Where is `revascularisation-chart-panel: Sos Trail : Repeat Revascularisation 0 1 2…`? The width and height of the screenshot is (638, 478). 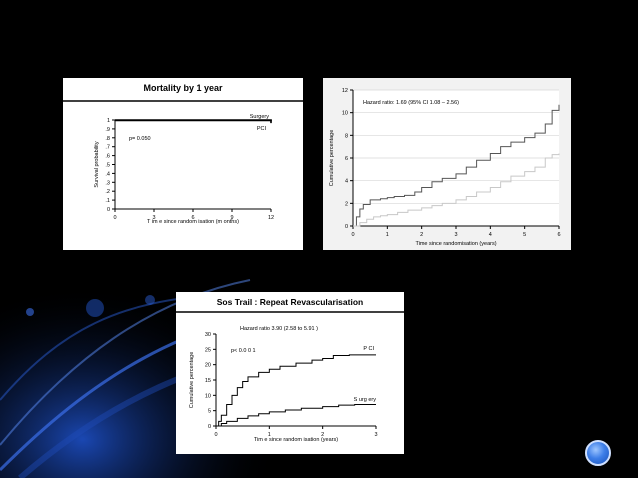 revascularisation-chart-panel: Sos Trail : Repeat Revascularisation 0 1 2… is located at coordinates (290, 373).